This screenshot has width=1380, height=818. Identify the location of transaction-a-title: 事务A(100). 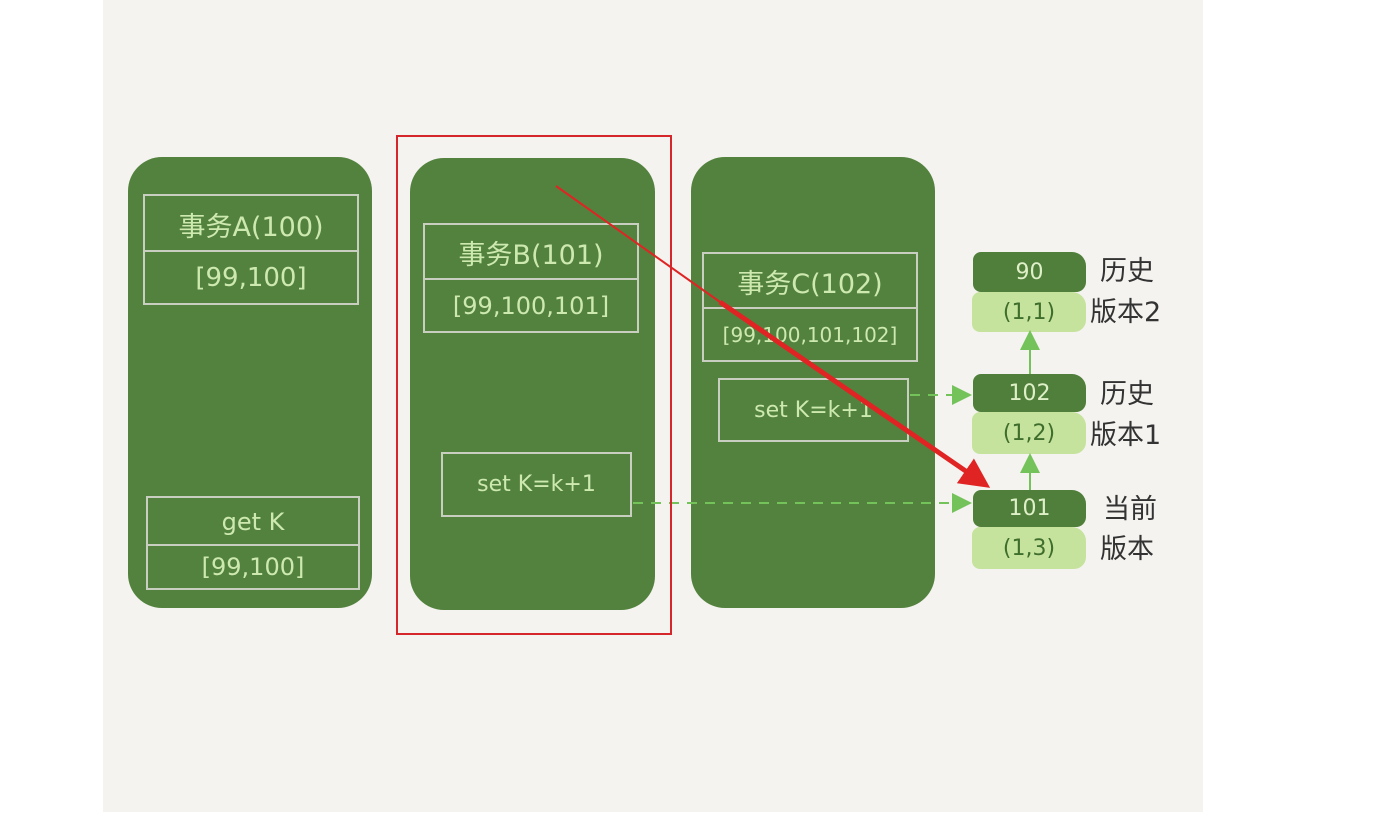
(251, 223).